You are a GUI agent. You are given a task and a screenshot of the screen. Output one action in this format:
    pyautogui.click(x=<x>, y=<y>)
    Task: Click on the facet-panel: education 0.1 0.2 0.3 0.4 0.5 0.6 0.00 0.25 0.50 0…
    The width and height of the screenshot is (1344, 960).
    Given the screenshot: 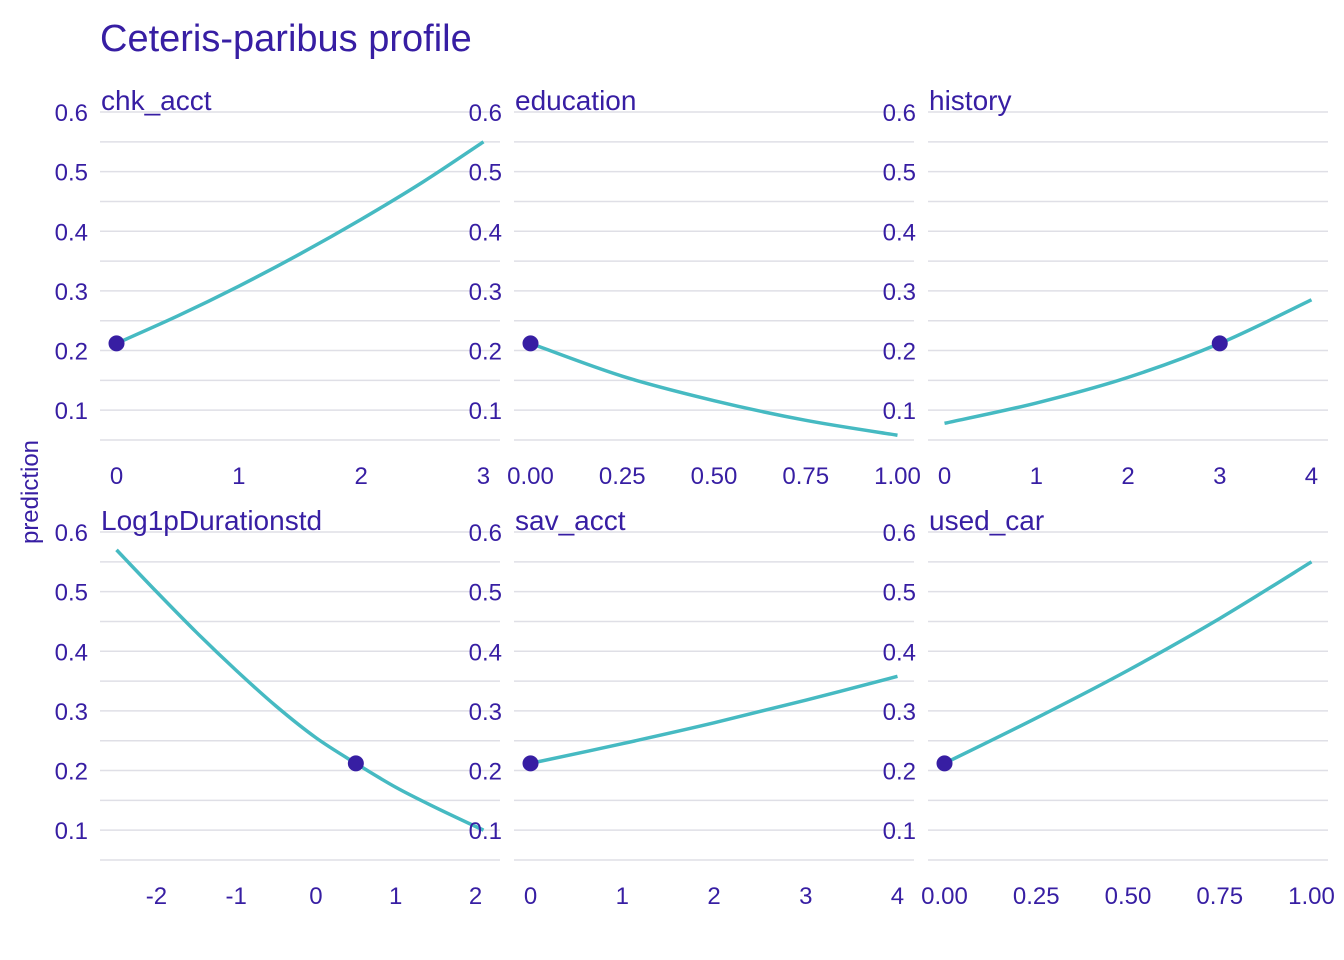 What is the action you would take?
    pyautogui.click(x=695, y=287)
    